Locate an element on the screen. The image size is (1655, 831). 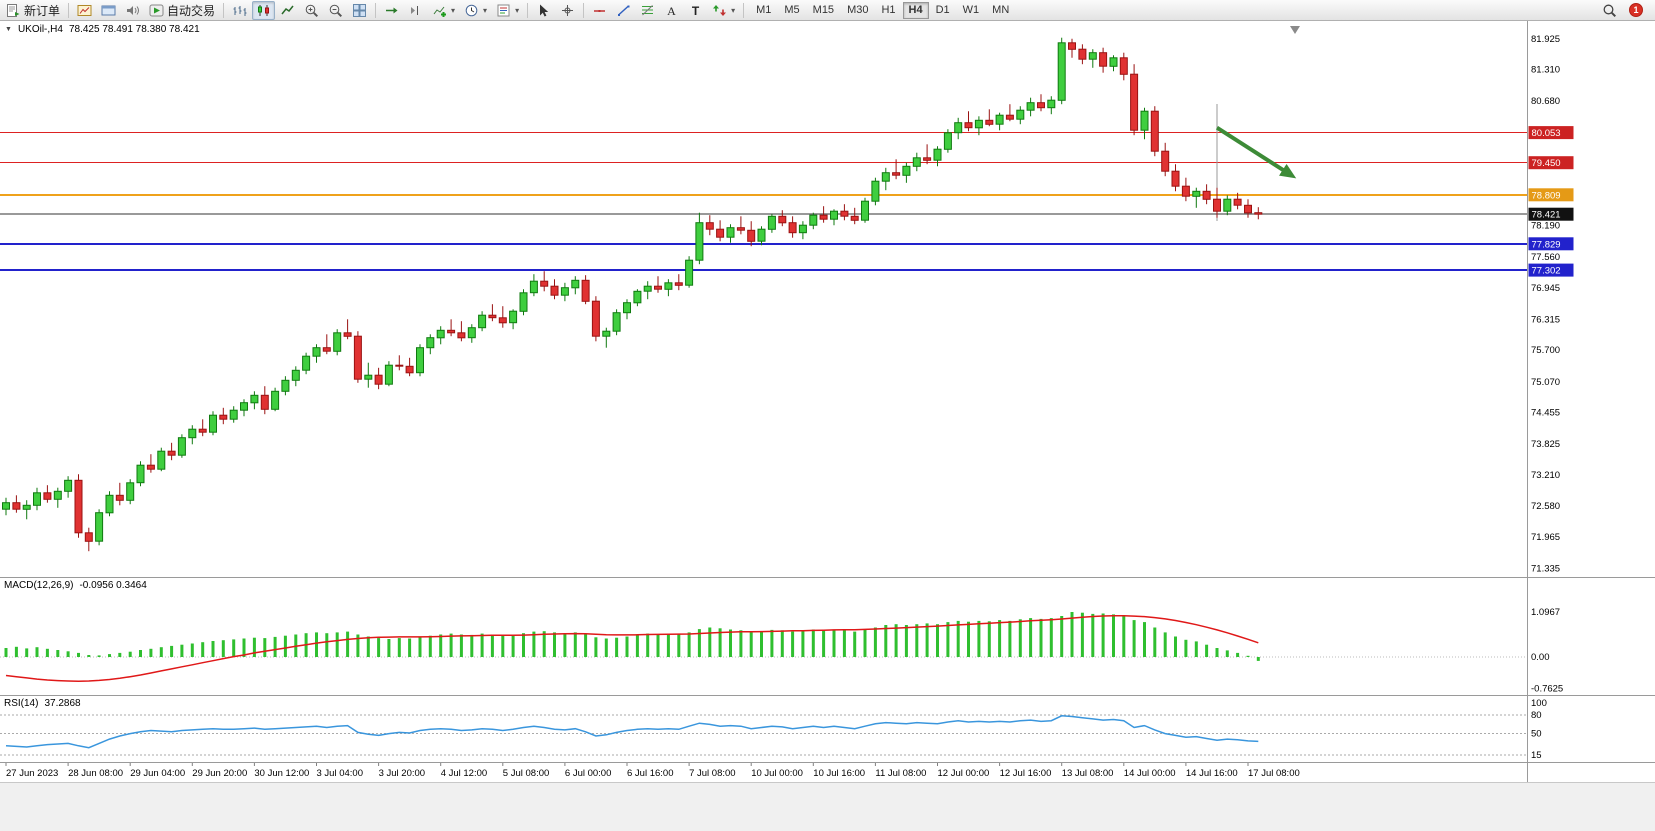
macd-values: -0.0956 0.3464 is located at coordinates (113, 585).